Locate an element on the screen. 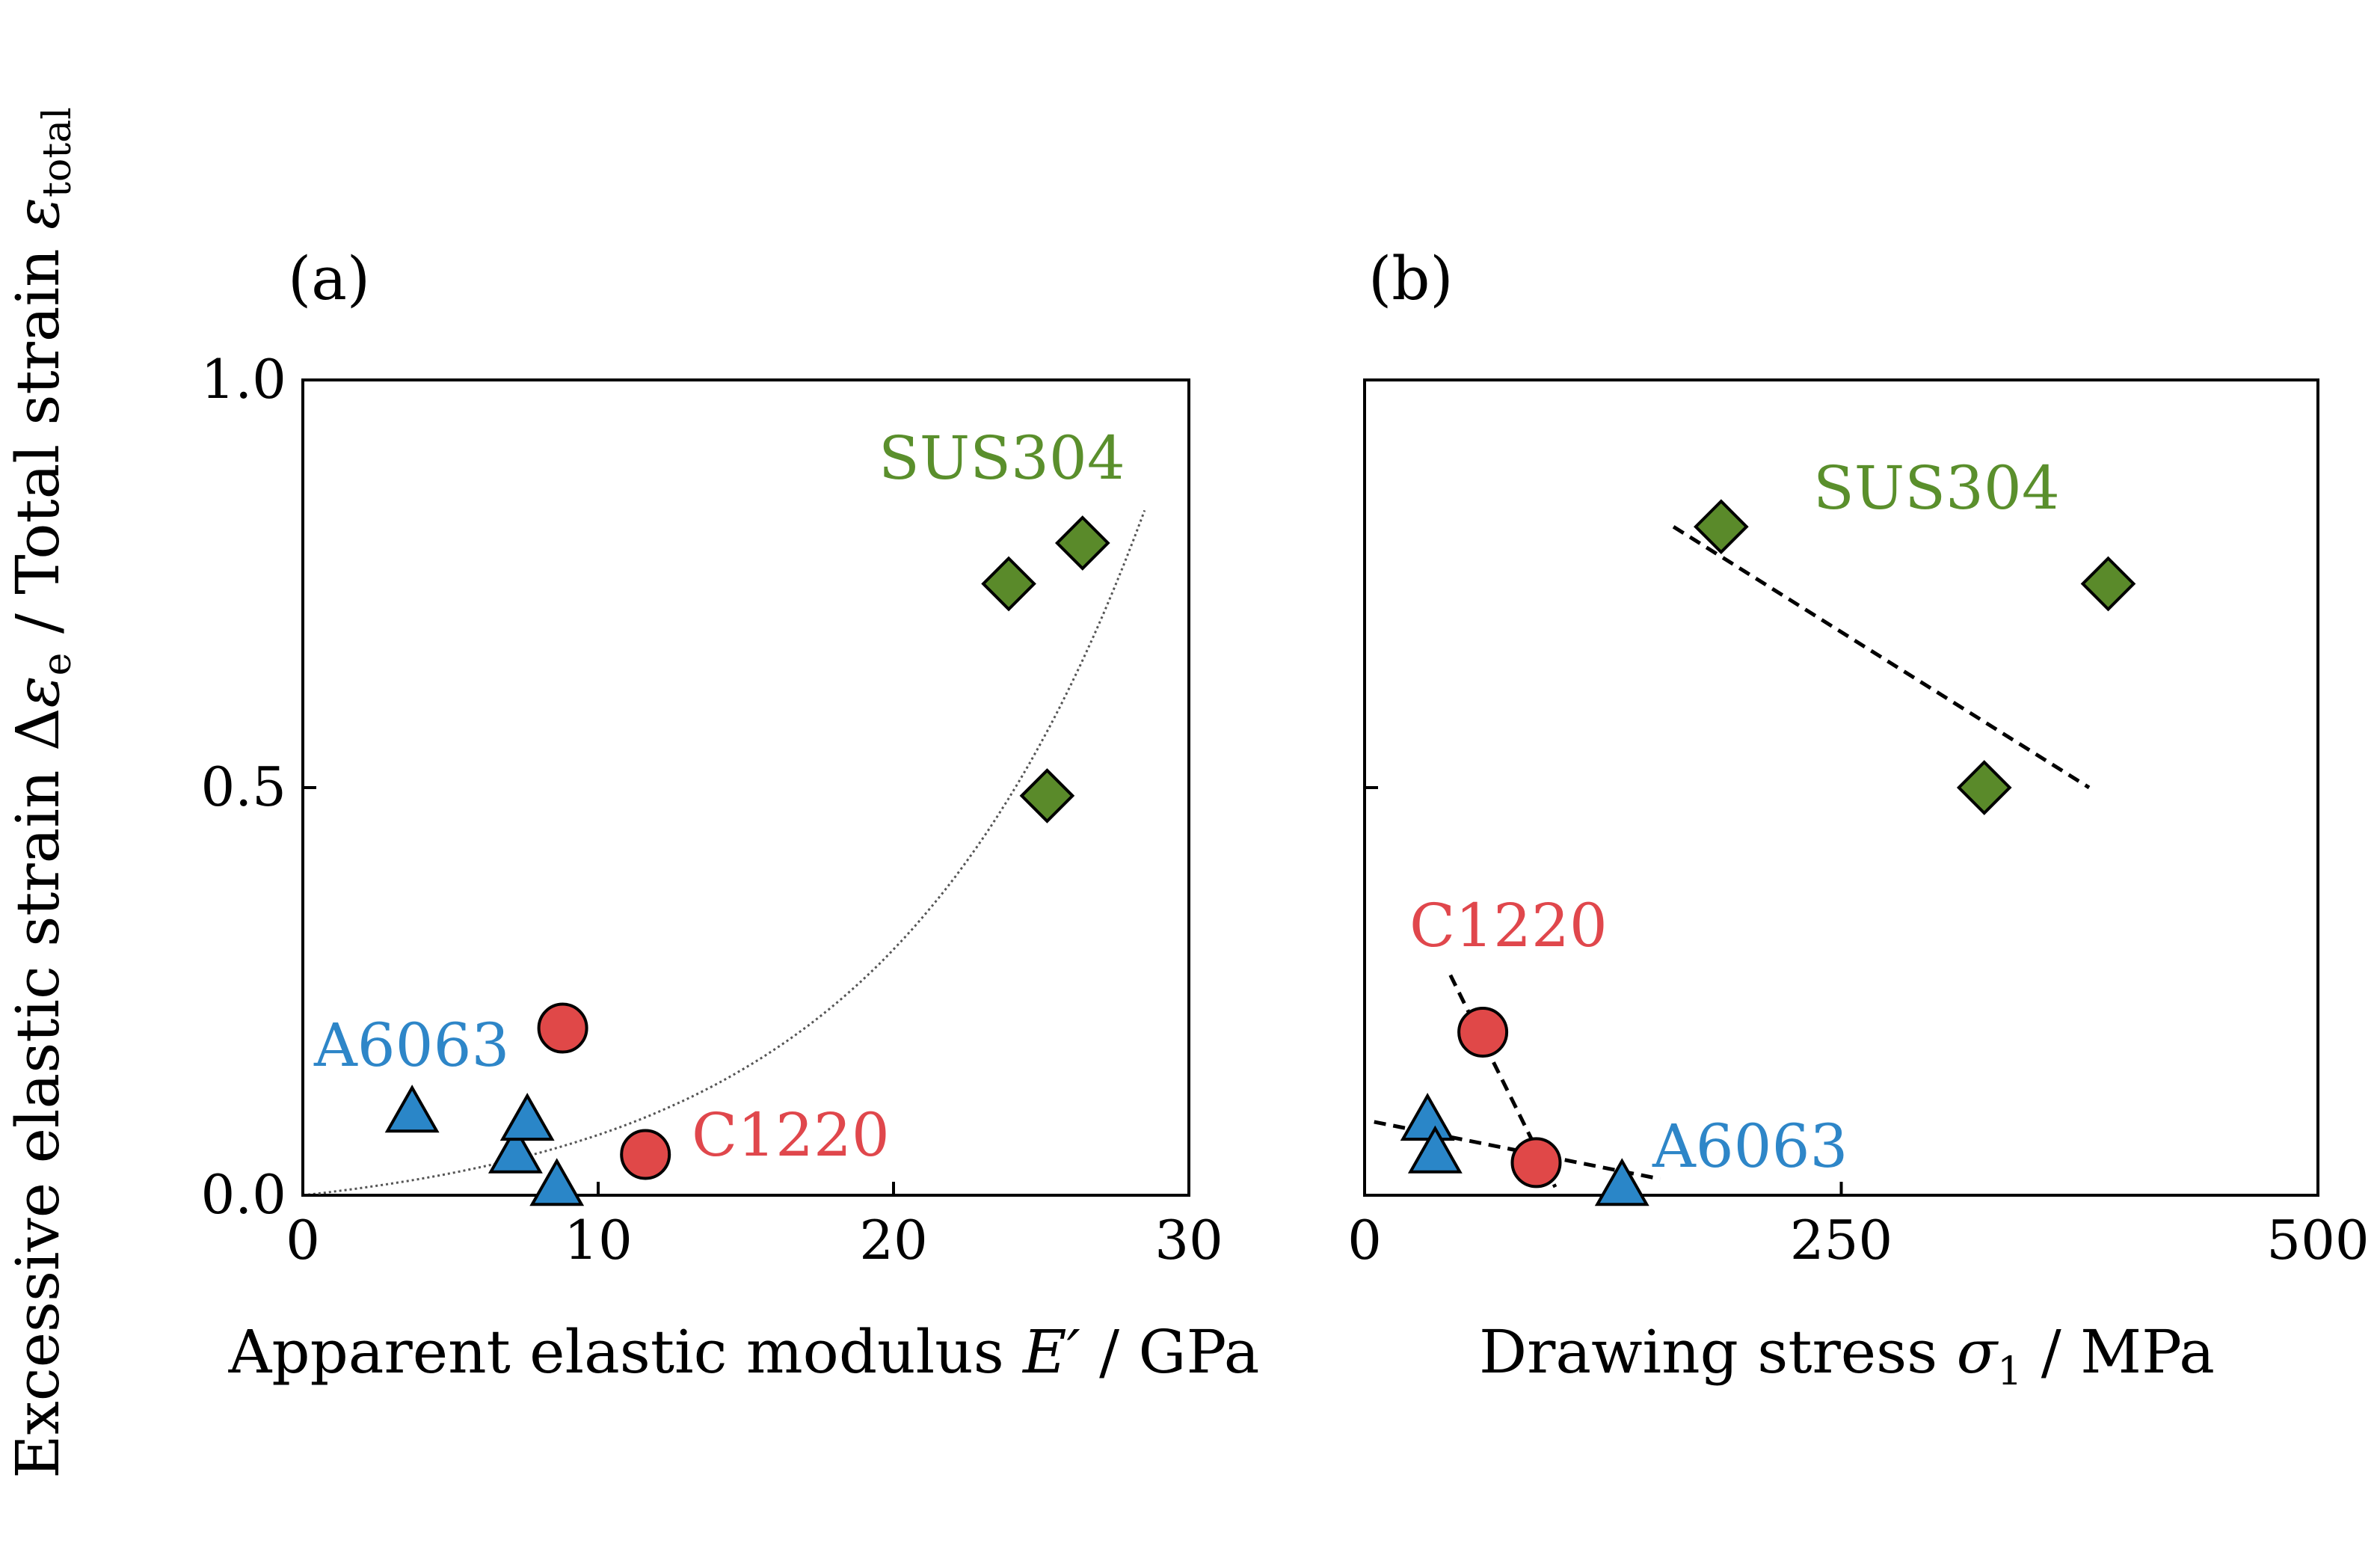 The image size is (2380, 1558). panel-b-x-axis-title-post: / MPa is located at coordinates (2118, 1352).